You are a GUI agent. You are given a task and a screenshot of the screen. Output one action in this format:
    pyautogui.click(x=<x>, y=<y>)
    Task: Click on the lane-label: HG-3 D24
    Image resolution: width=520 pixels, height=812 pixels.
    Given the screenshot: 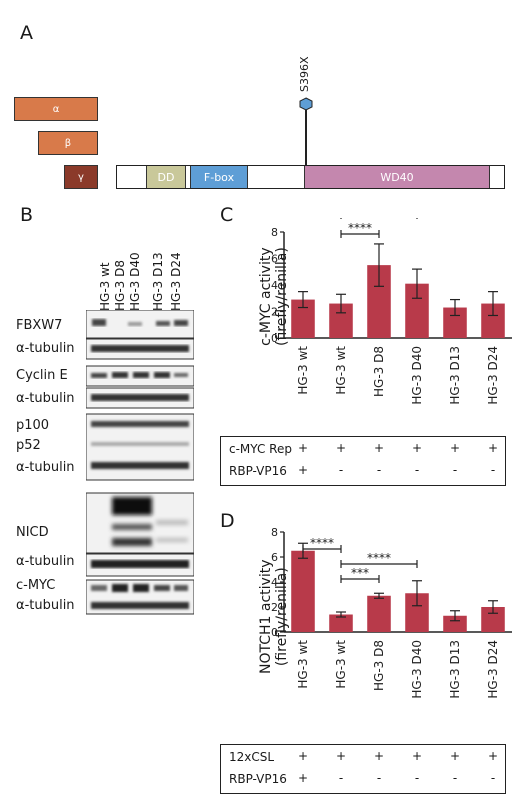 What is the action you would take?
    pyautogui.click(x=176, y=281)
    